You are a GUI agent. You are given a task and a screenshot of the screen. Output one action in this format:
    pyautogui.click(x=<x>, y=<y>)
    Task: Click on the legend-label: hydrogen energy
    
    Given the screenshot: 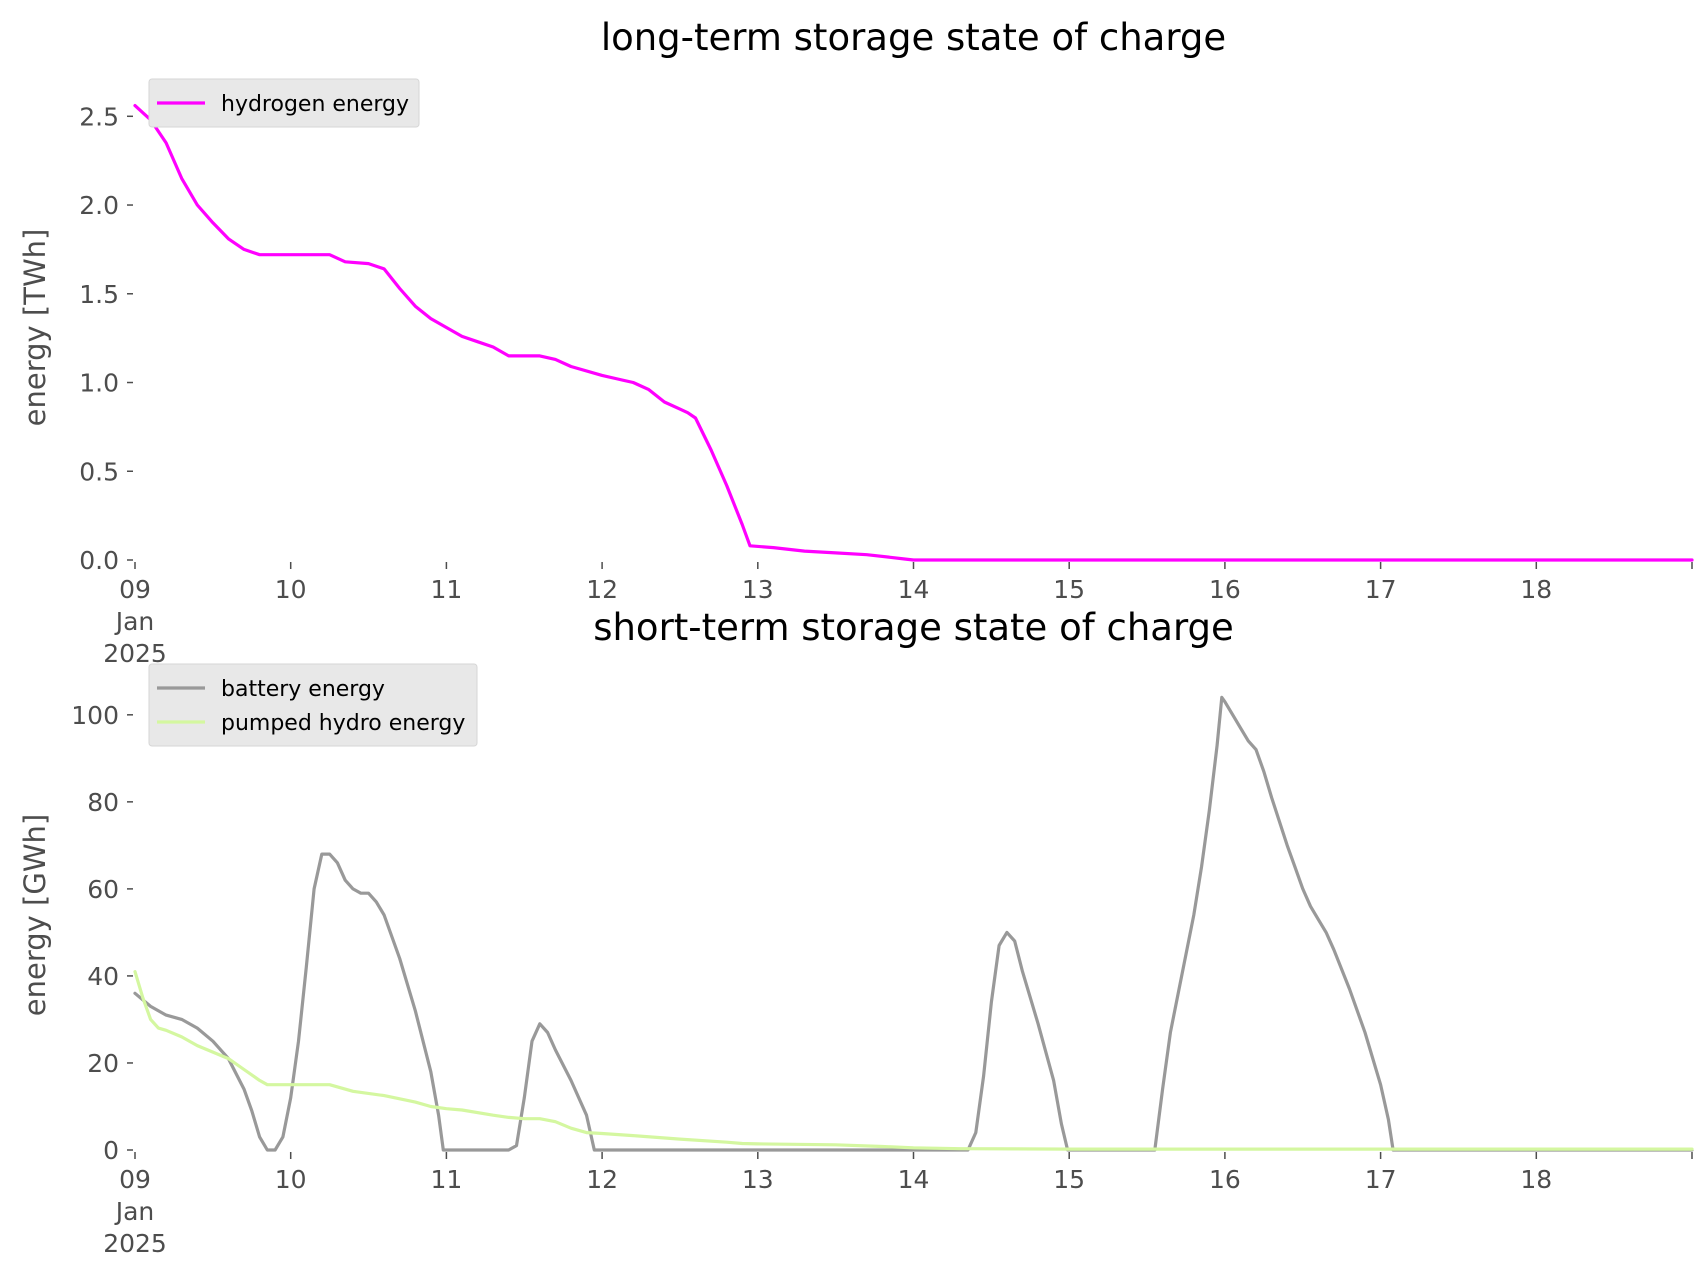 What is the action you would take?
    pyautogui.click(x=315, y=104)
    